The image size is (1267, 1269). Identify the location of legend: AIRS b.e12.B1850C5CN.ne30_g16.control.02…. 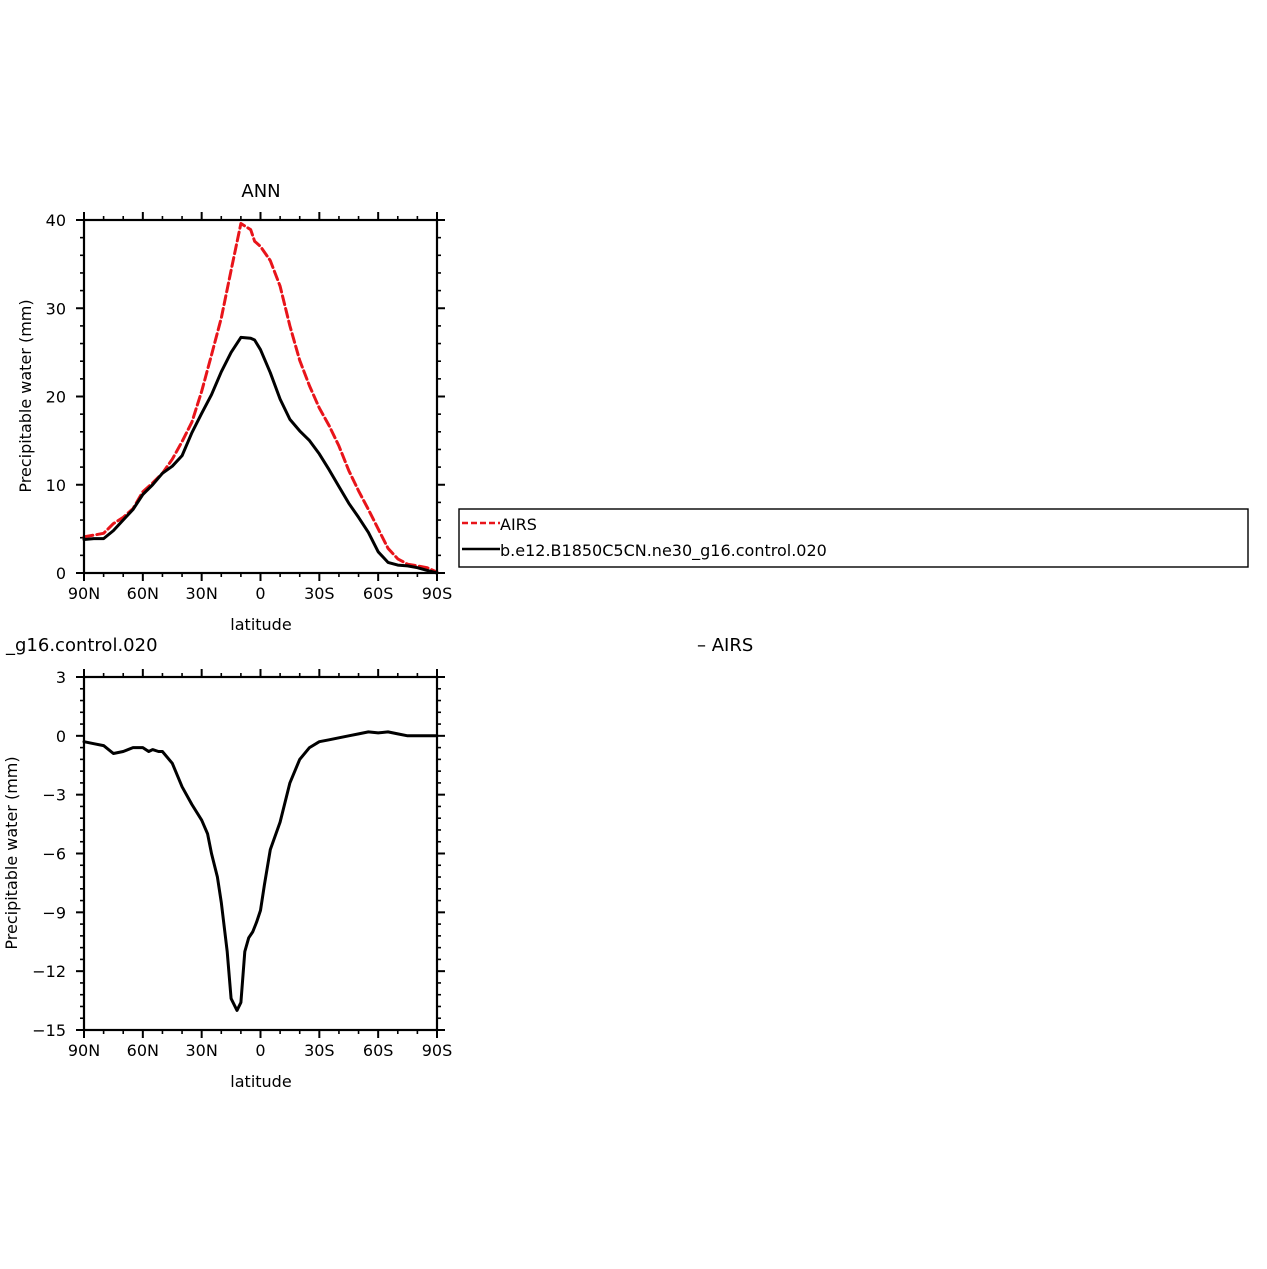
(853, 538).